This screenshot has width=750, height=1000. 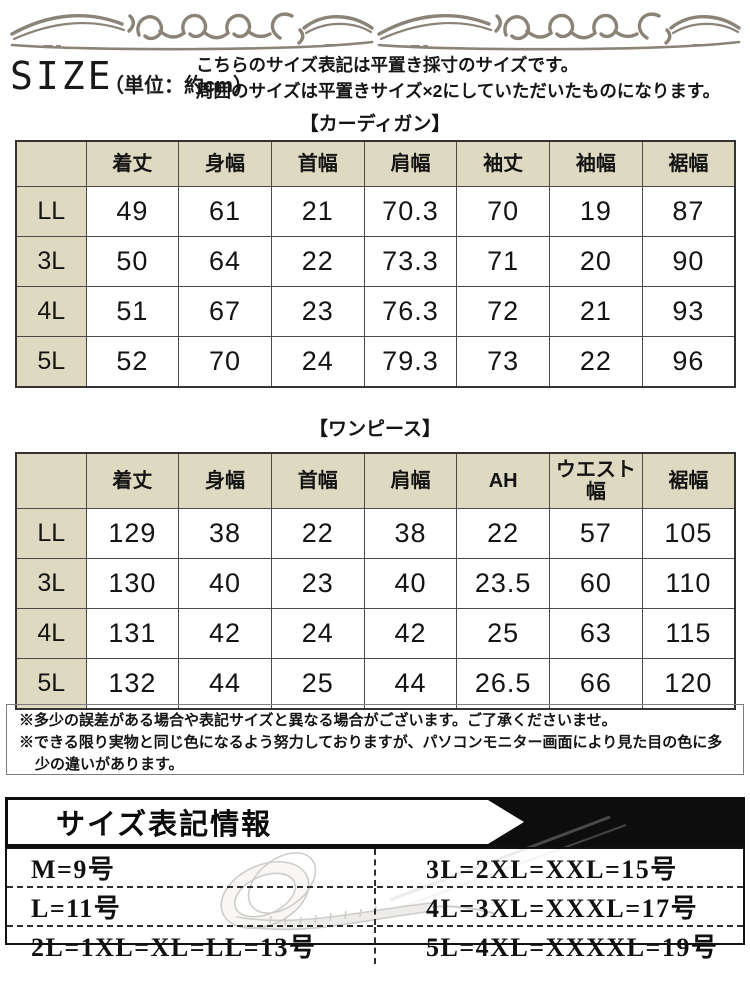 I want to click on conversion-cell-right: 3L=2XL=XXL=15号, so click(x=558, y=867).